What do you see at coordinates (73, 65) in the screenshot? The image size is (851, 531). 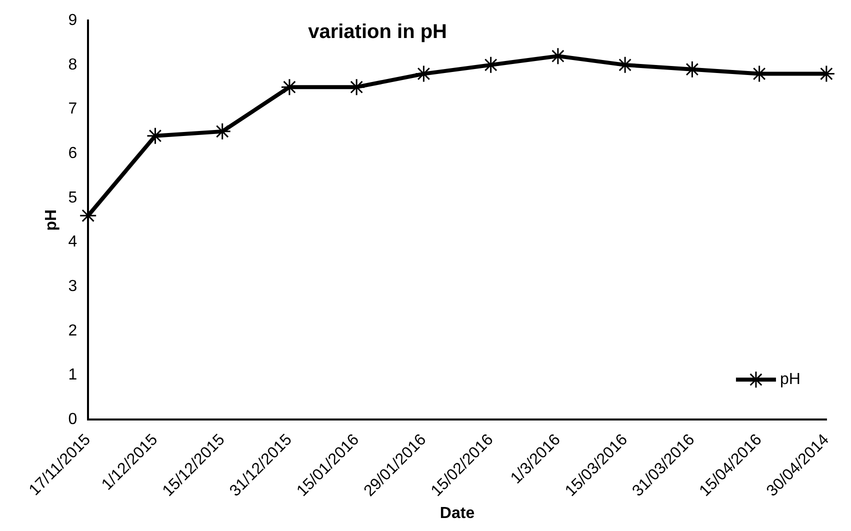 I see `y-tick-label: 8` at bounding box center [73, 65].